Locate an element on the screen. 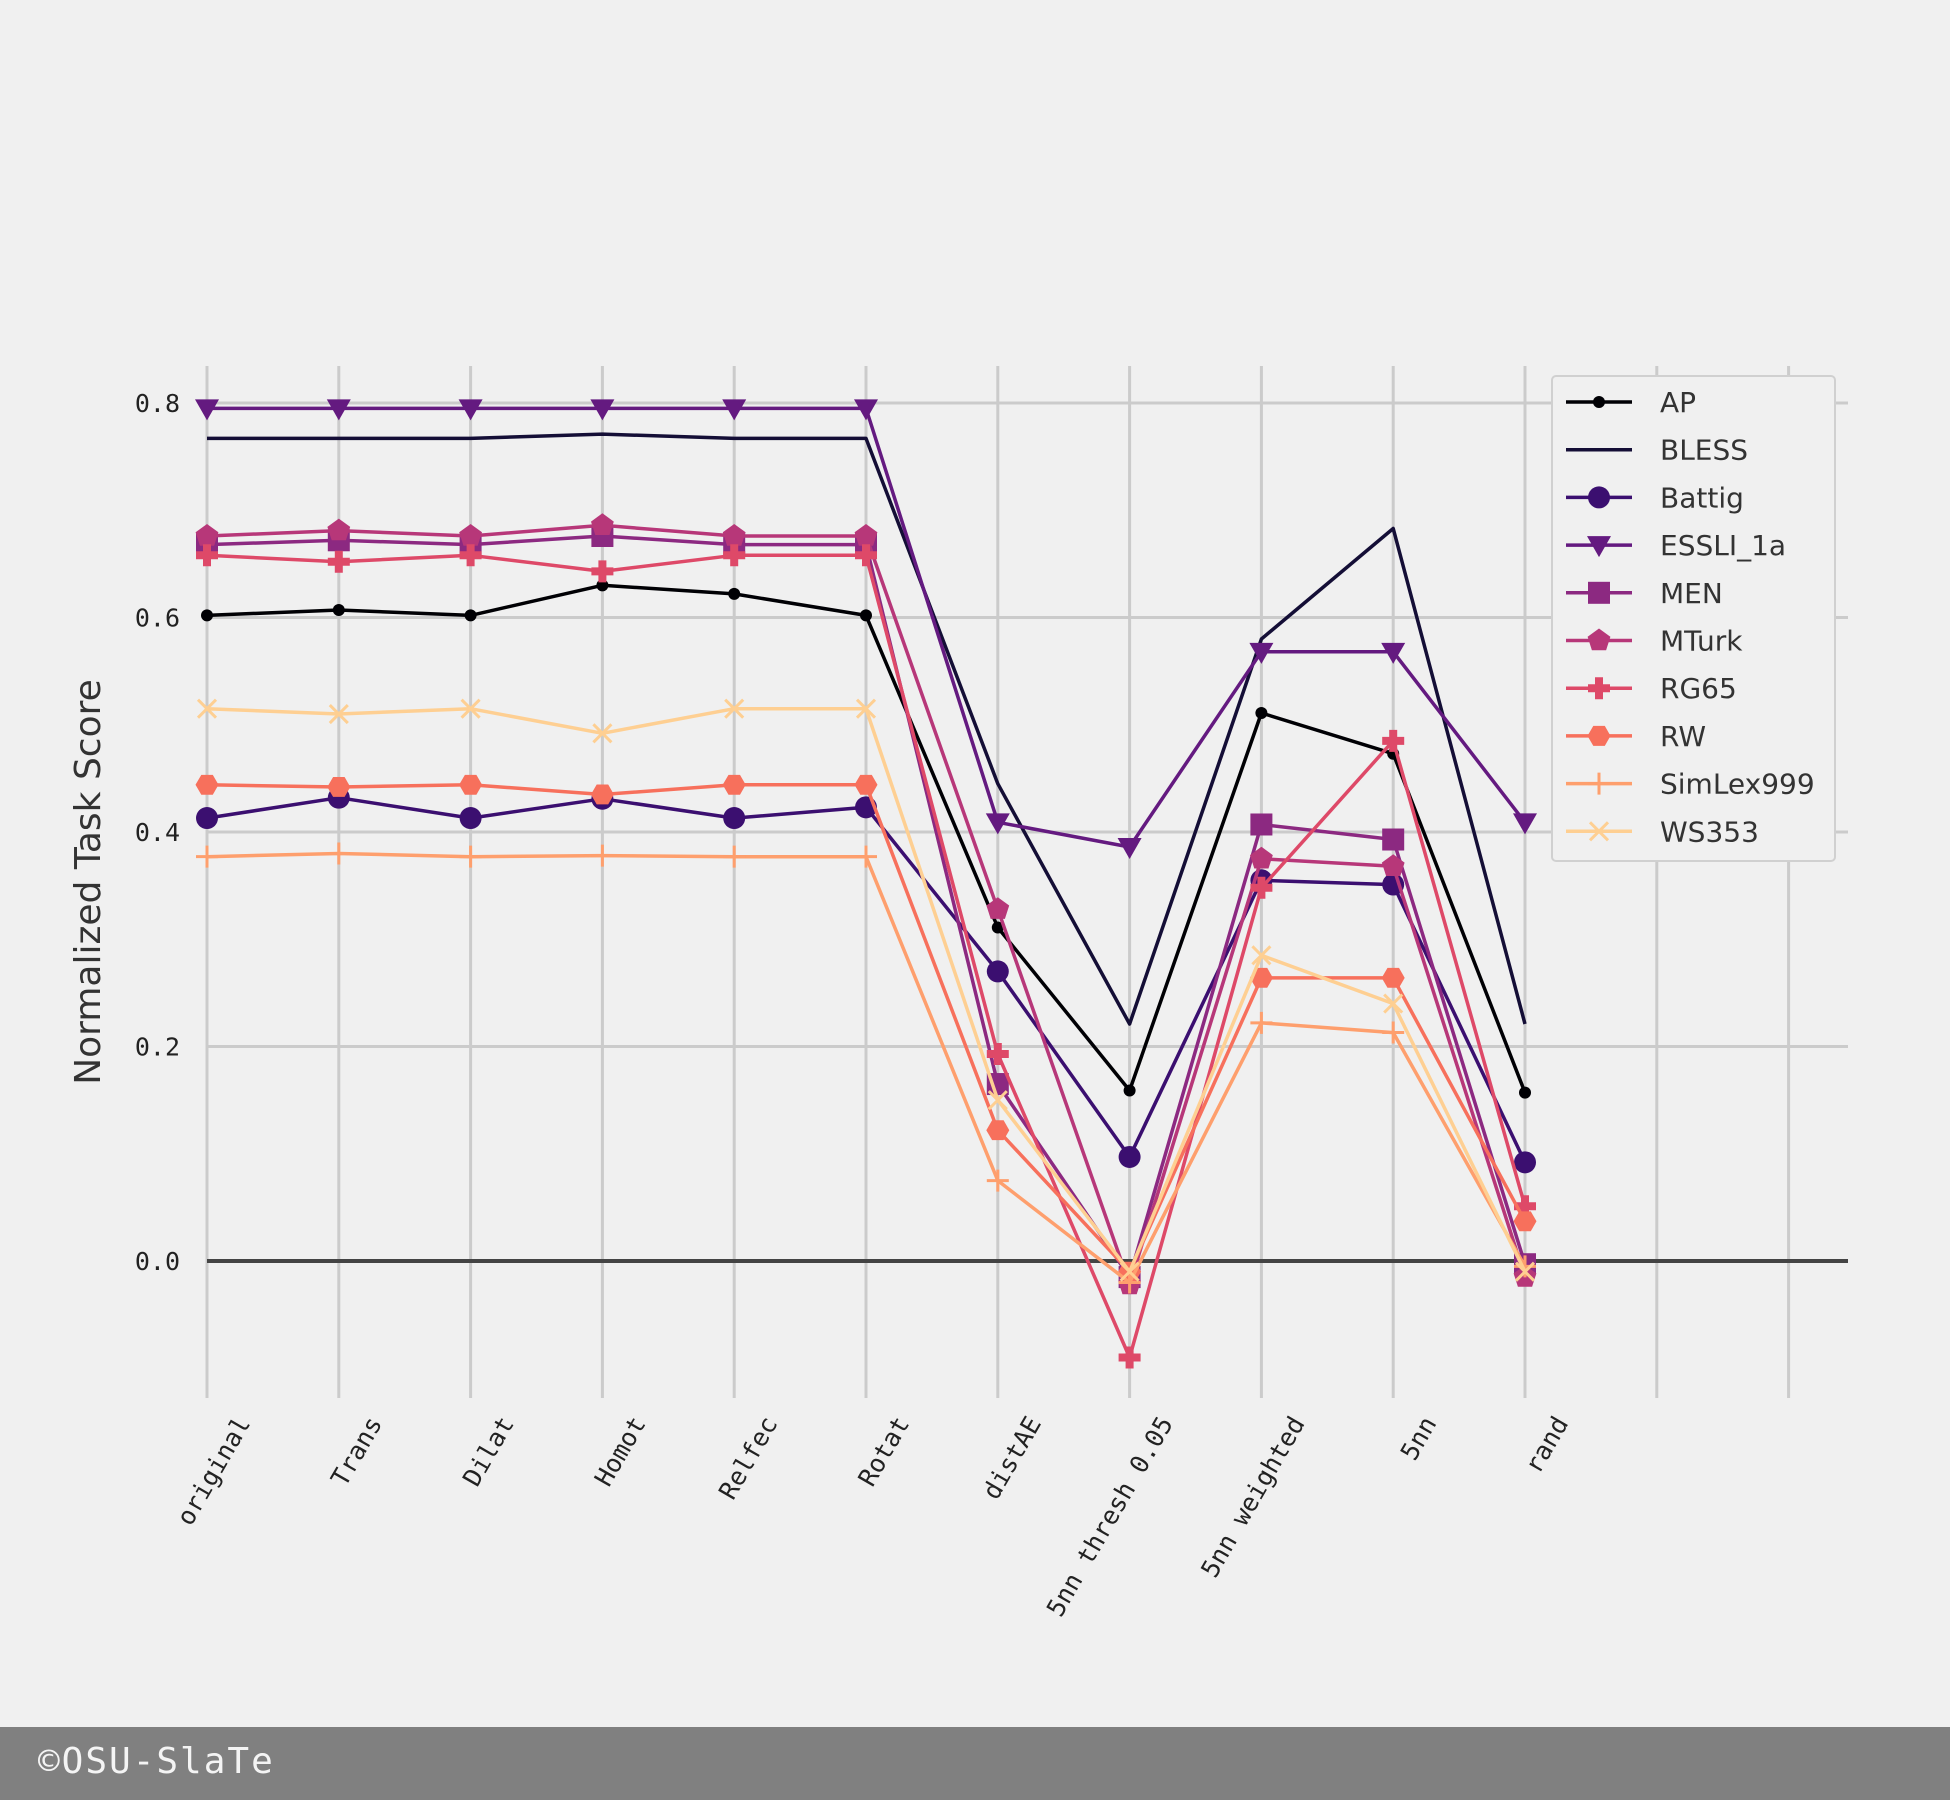 Image resolution: width=1950 pixels, height=1800 pixels. x-tick-label: original is located at coordinates (213, 1471).